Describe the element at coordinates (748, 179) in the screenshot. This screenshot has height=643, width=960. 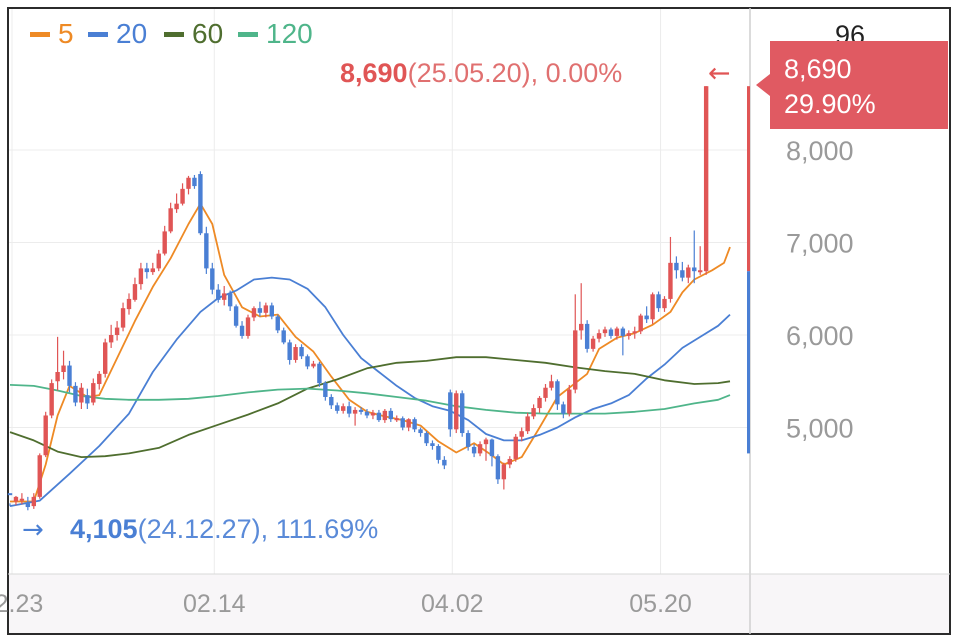
I see `edge-bar-up` at that location.